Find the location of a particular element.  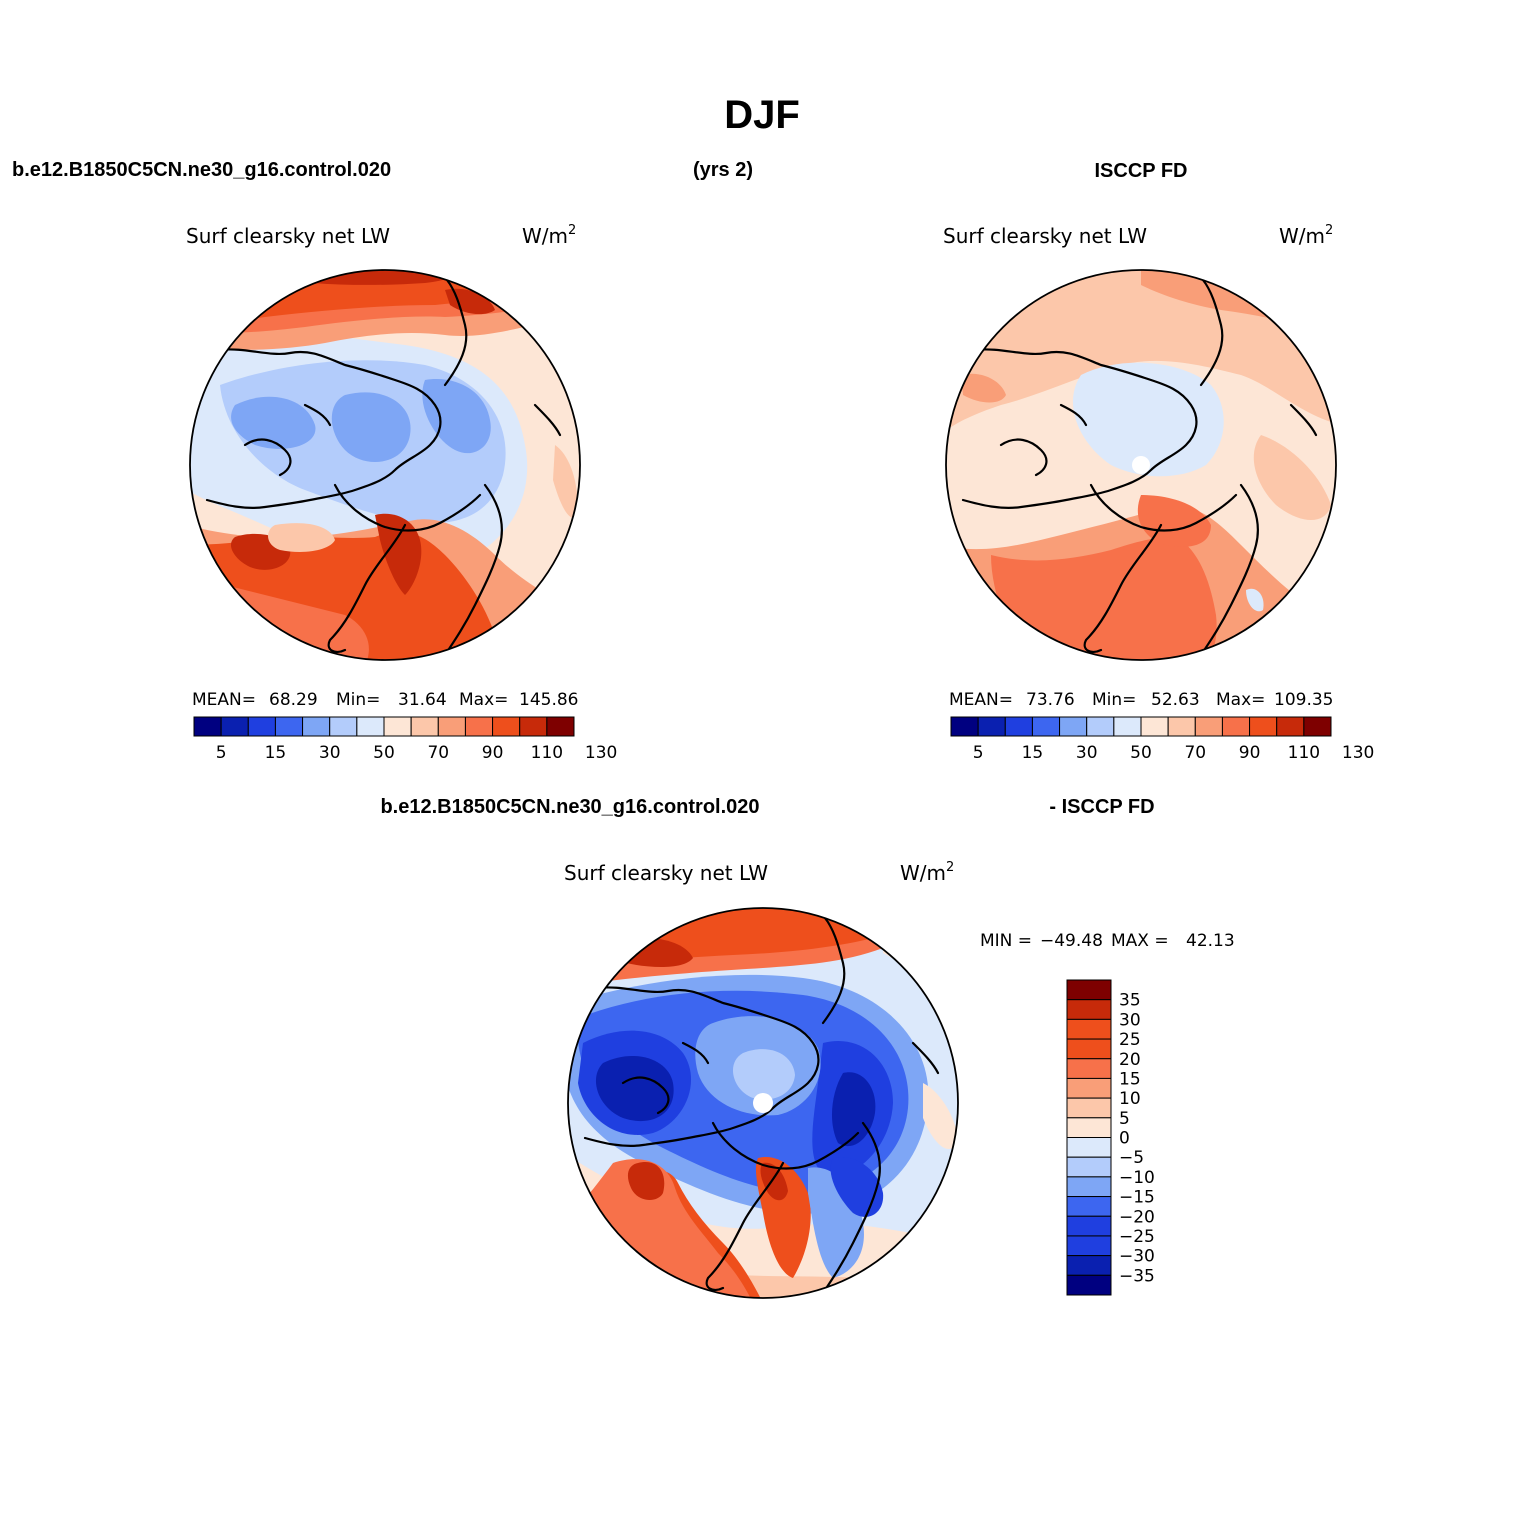

stats-max-value: 42.13 is located at coordinates (1210, 941).